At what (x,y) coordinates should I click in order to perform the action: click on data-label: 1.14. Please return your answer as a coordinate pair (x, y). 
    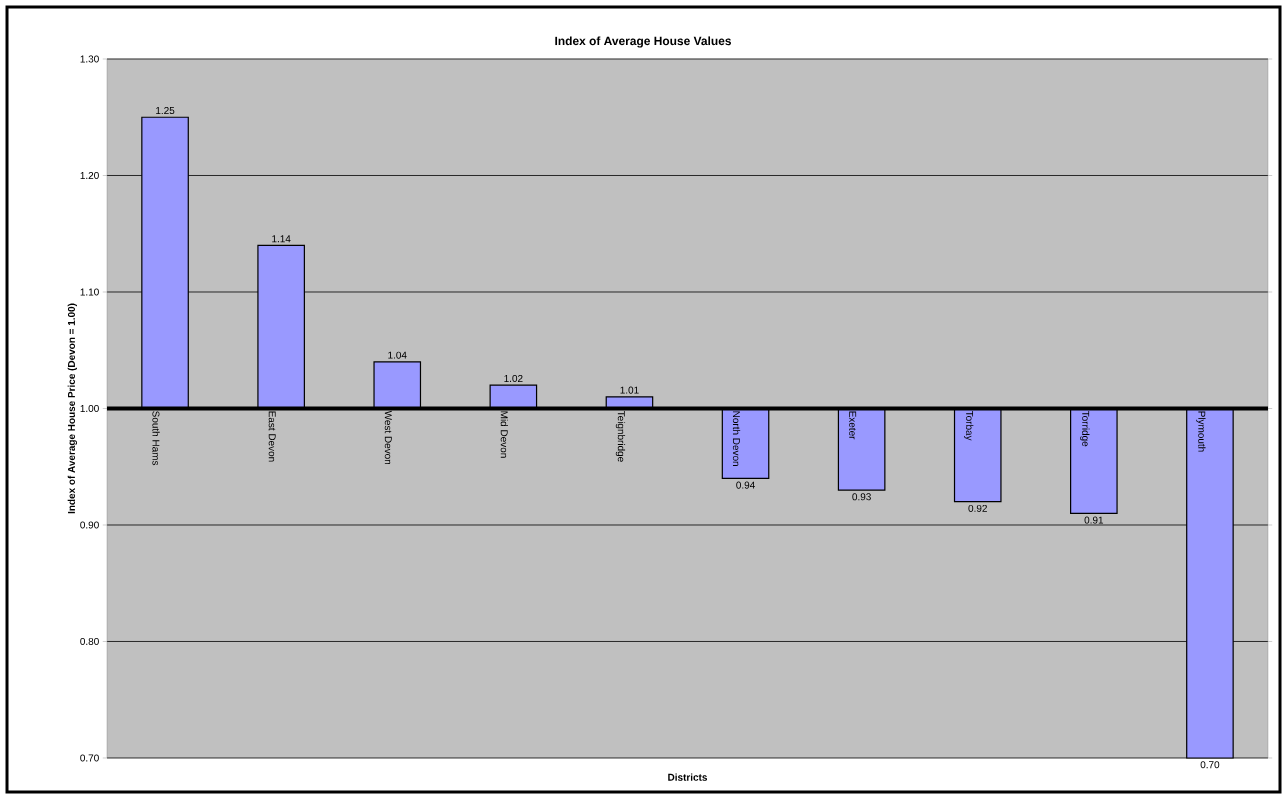
    Looking at the image, I should click on (281, 239).